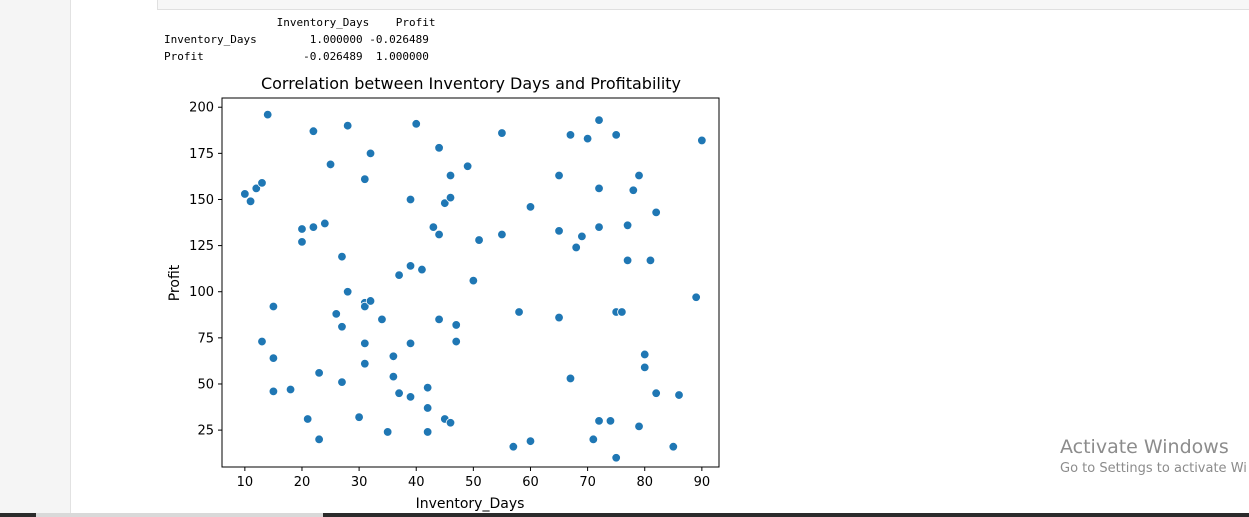 This screenshot has width=1249, height=517. I want to click on y-axis-ticks: 25 50 75 100 125 150 175 200, so click(205, 270).